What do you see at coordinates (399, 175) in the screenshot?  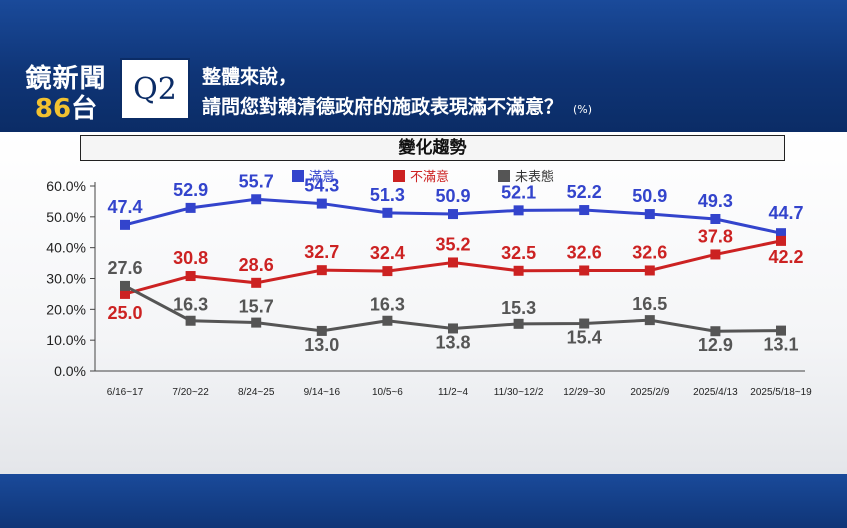 I see `legend-swatch-dissatisfied` at bounding box center [399, 175].